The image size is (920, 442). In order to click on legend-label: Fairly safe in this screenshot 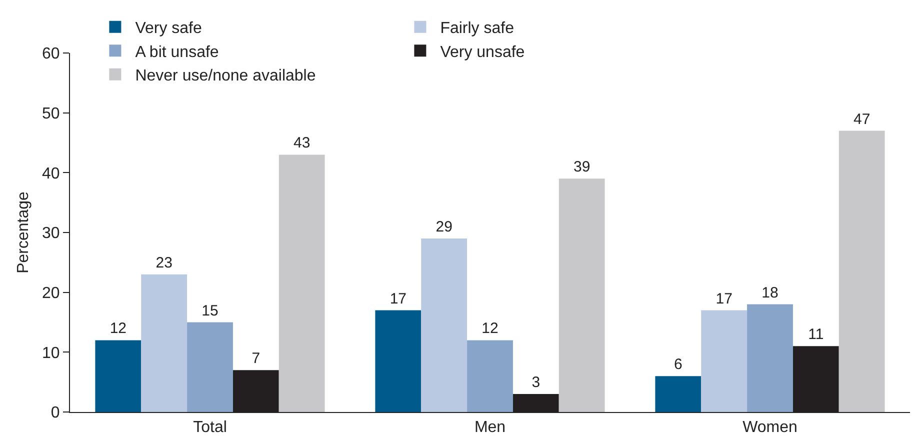, I will do `click(477, 29)`.